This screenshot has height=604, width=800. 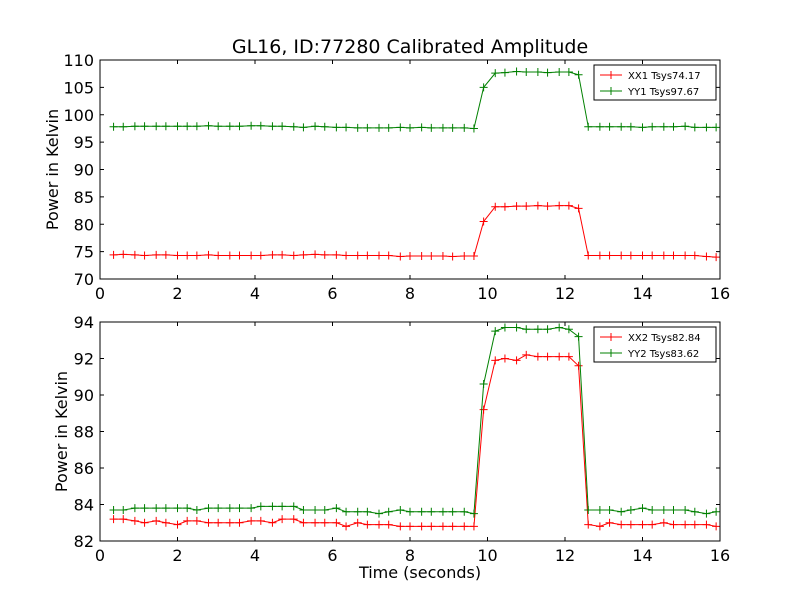 What do you see at coordinates (655, 344) in the screenshot?
I see `legend-box` at bounding box center [655, 344].